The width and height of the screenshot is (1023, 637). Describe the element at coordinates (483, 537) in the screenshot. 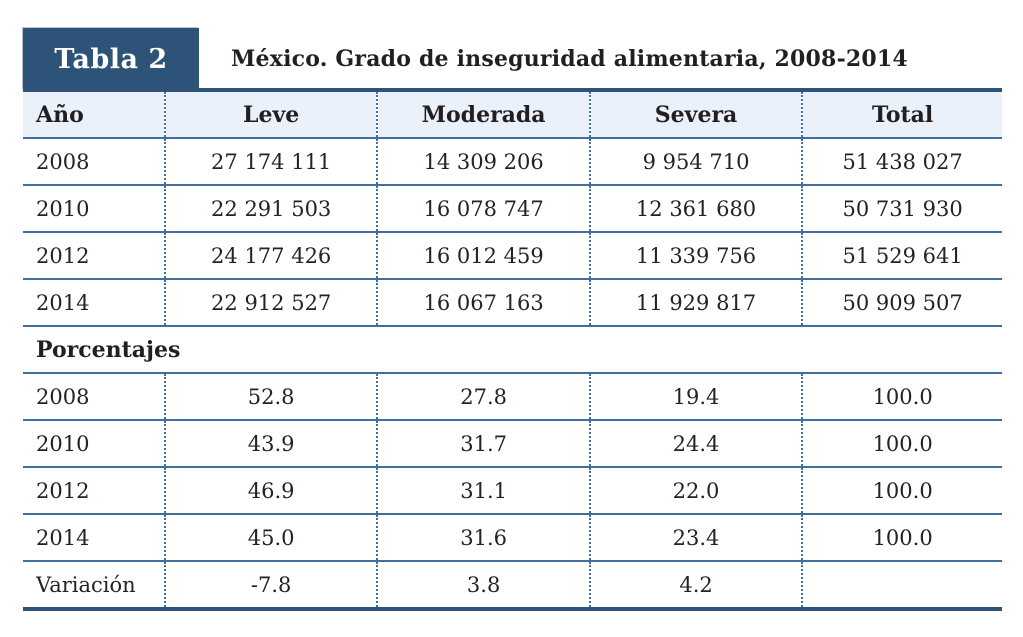

I see `cell-moderada: 31.6` at that location.